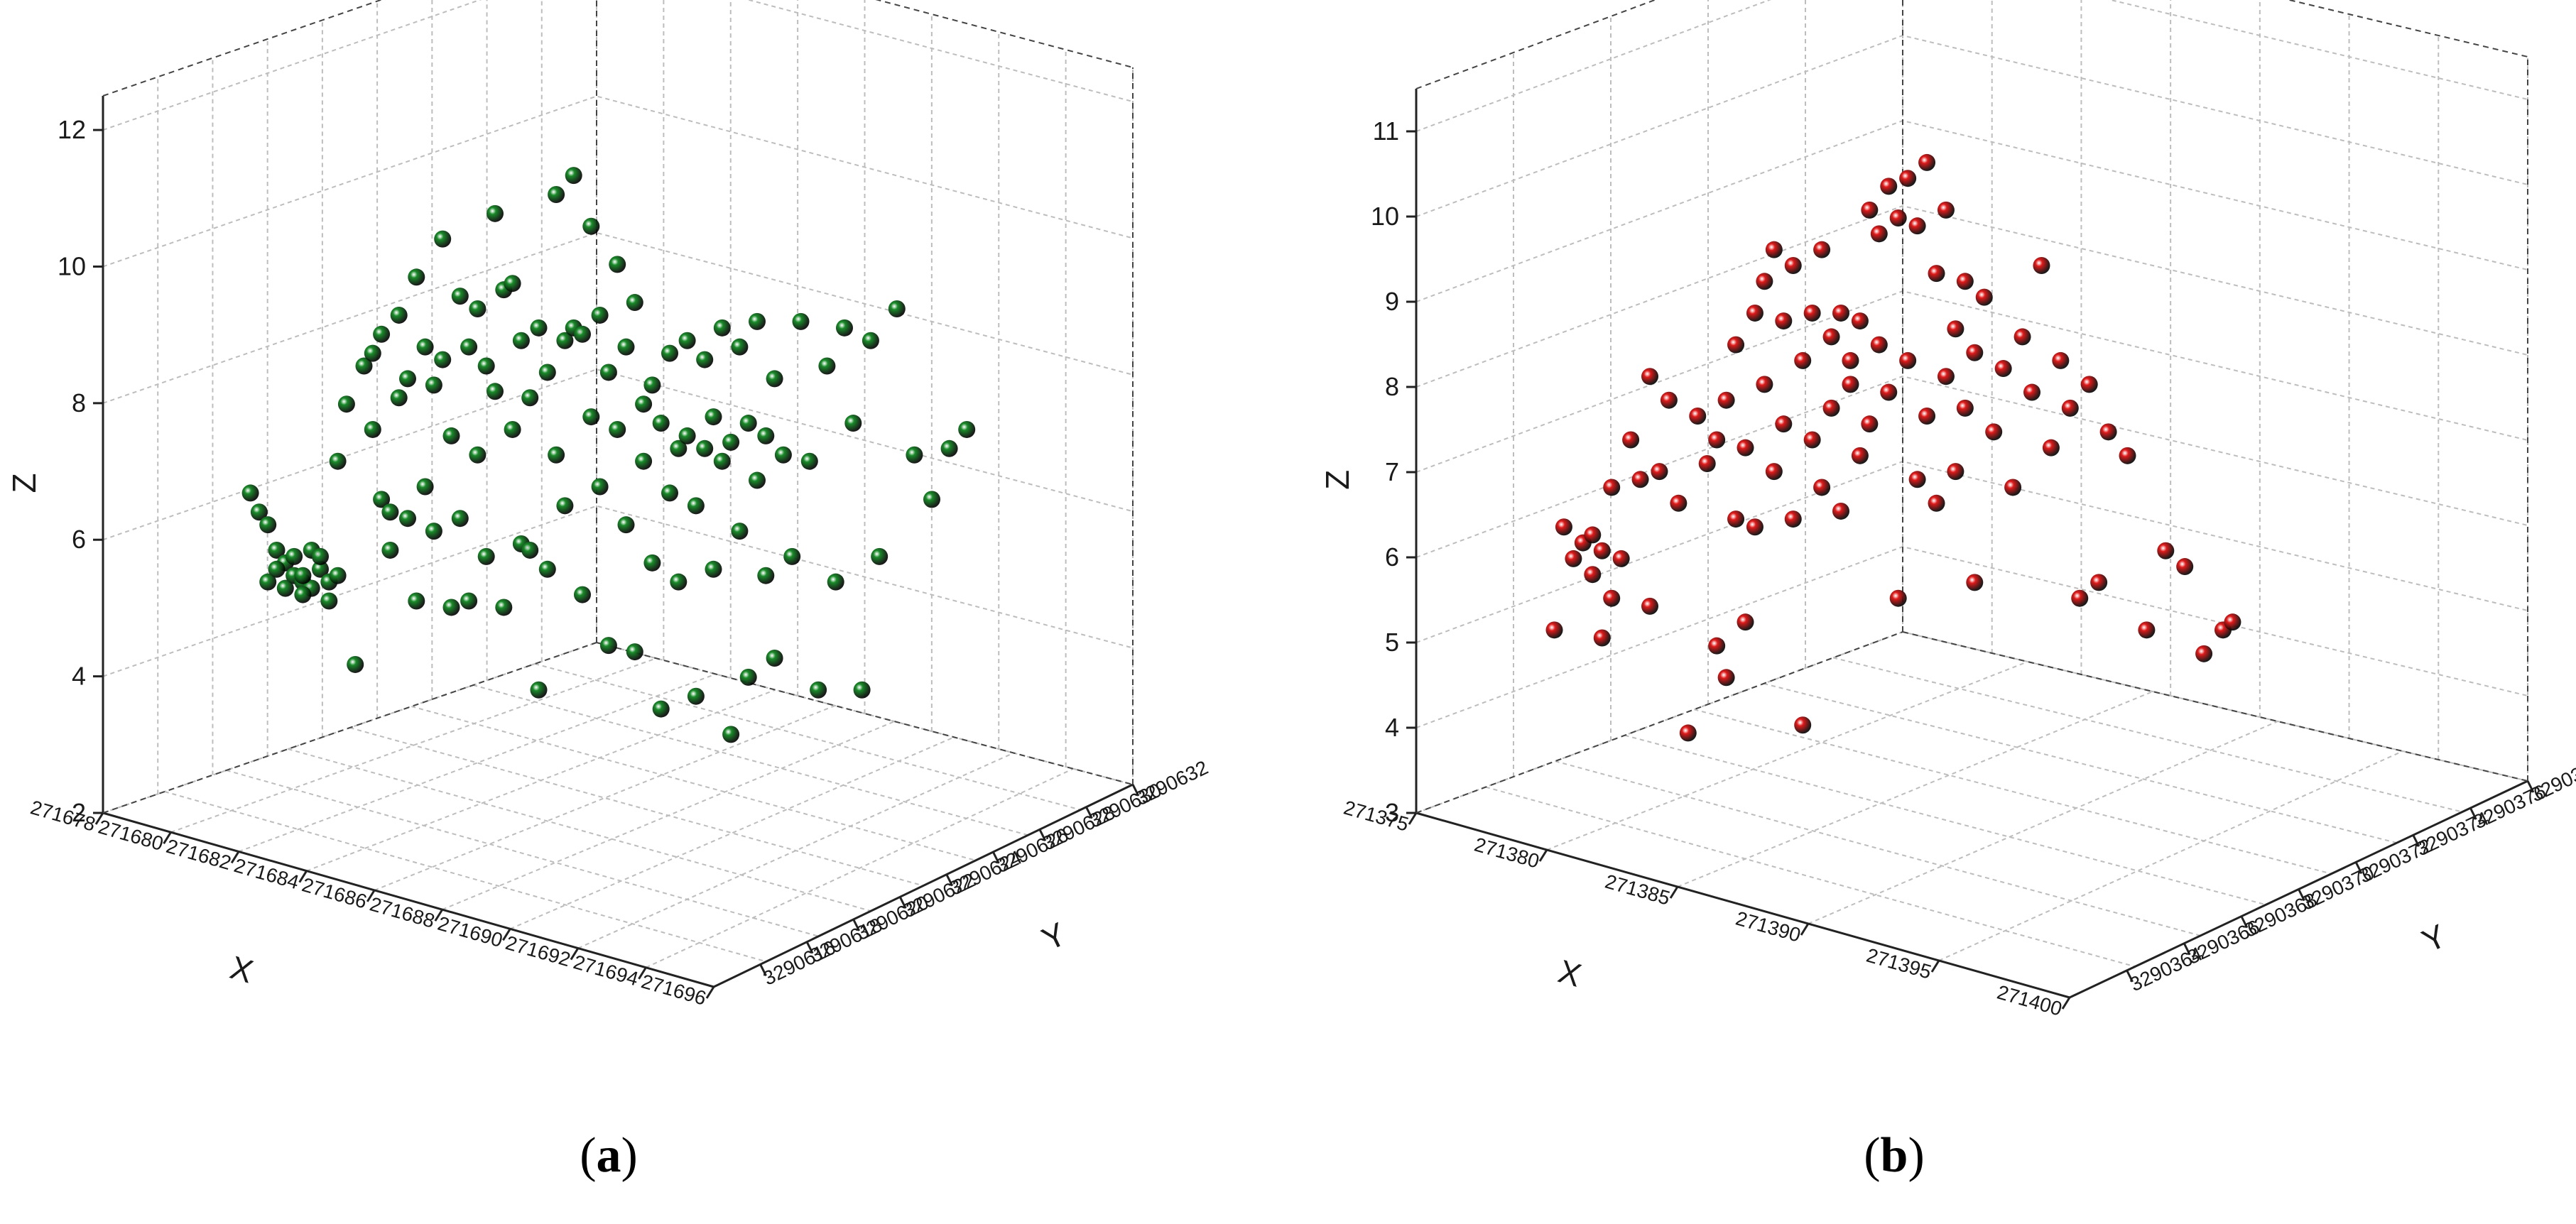  What do you see at coordinates (2551, 780) in the screenshot?
I see `y-tick-label: 3290378` at bounding box center [2551, 780].